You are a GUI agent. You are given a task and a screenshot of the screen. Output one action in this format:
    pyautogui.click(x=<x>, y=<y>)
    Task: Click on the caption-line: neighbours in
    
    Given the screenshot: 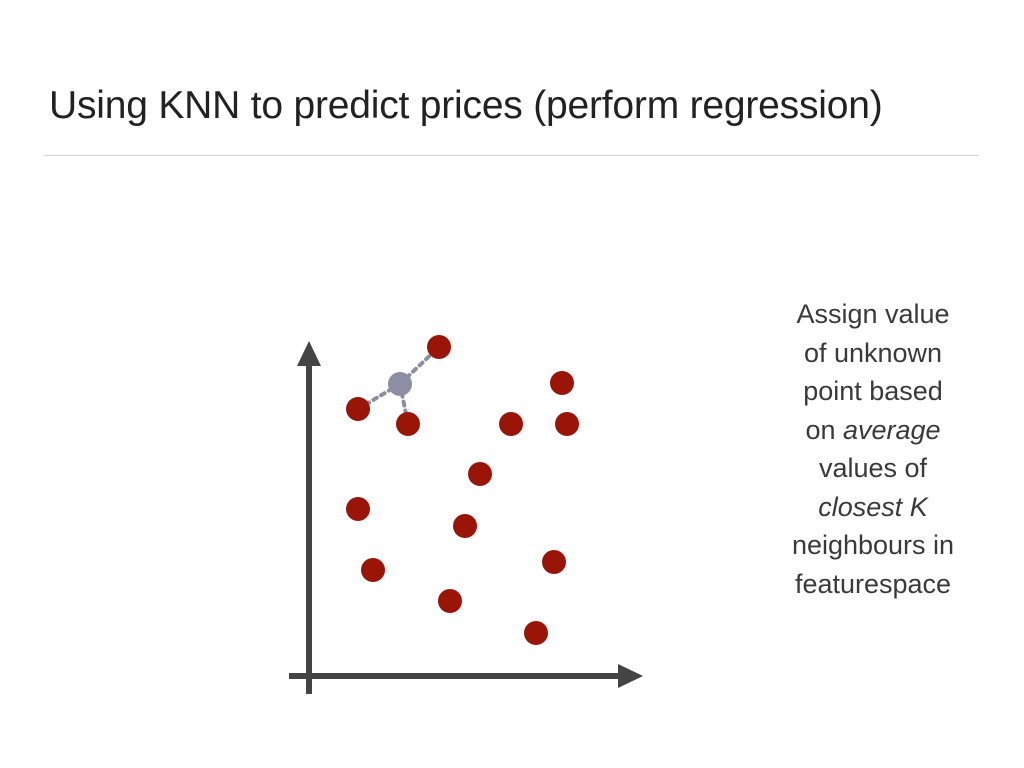 What is the action you would take?
    pyautogui.click(x=873, y=545)
    